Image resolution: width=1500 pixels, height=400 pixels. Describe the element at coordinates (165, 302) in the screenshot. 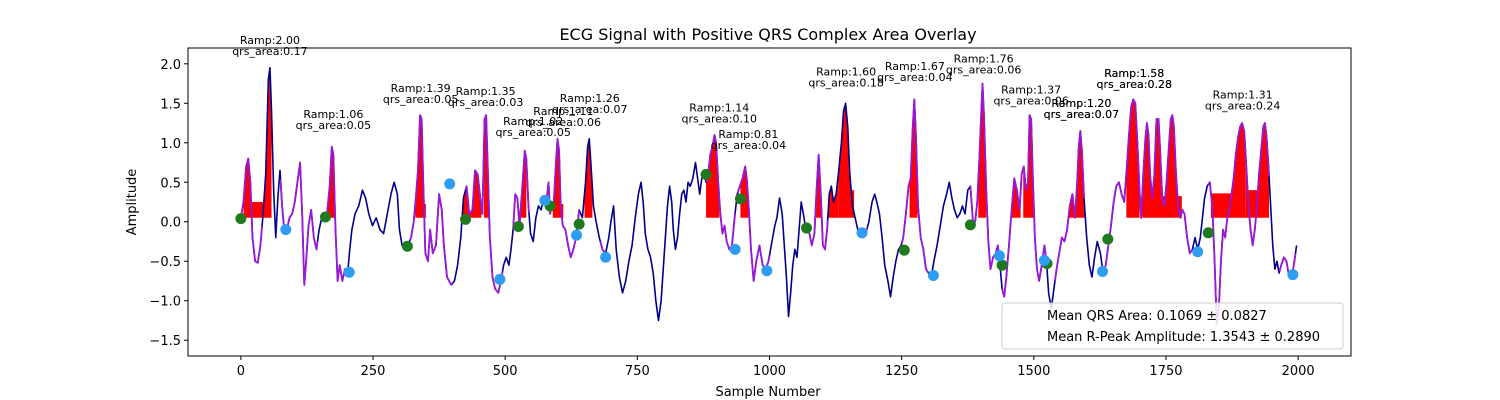

I see `y-tick-label: −1.0` at that location.